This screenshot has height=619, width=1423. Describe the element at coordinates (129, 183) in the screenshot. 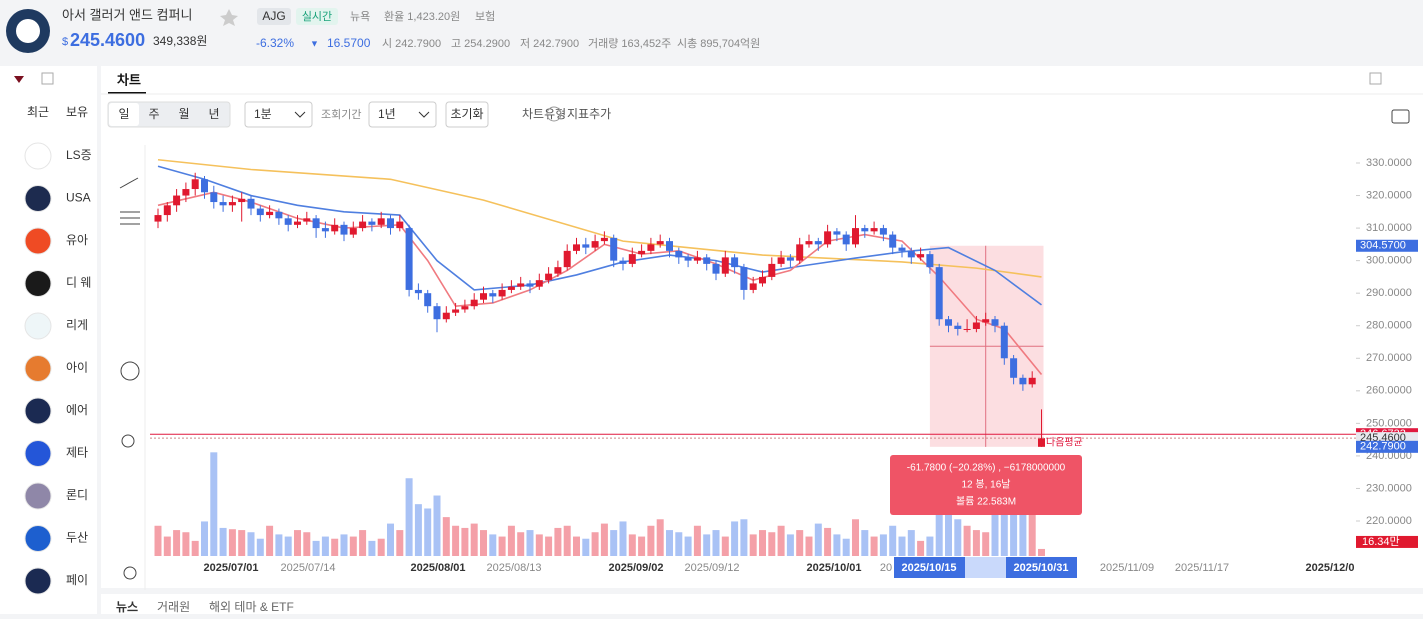

I see `tool-line` at that location.